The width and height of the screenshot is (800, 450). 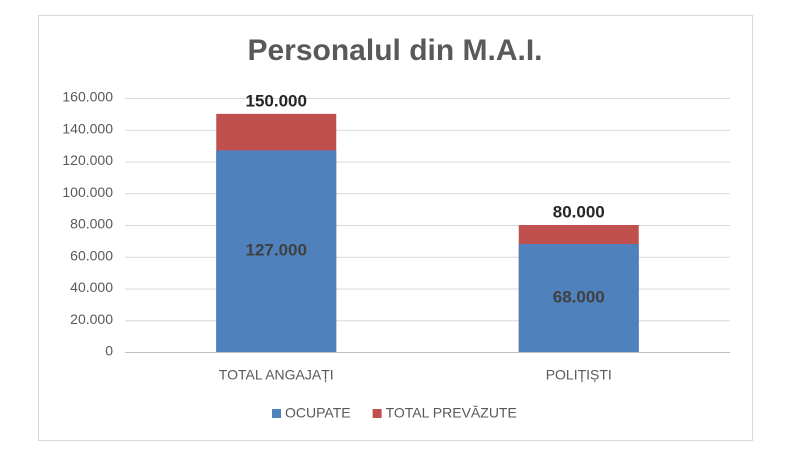 I want to click on y-tick-label: 80.000, so click(x=91, y=224).